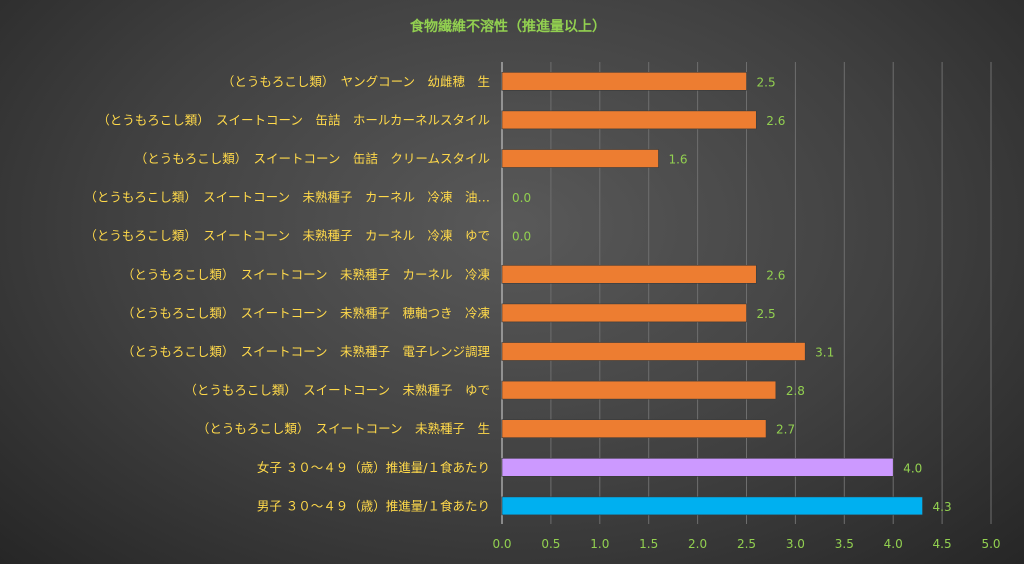  I want to click on category-label: （とうもろこし類） スイートコーン 未熟種子 ゆで, so click(337, 390).